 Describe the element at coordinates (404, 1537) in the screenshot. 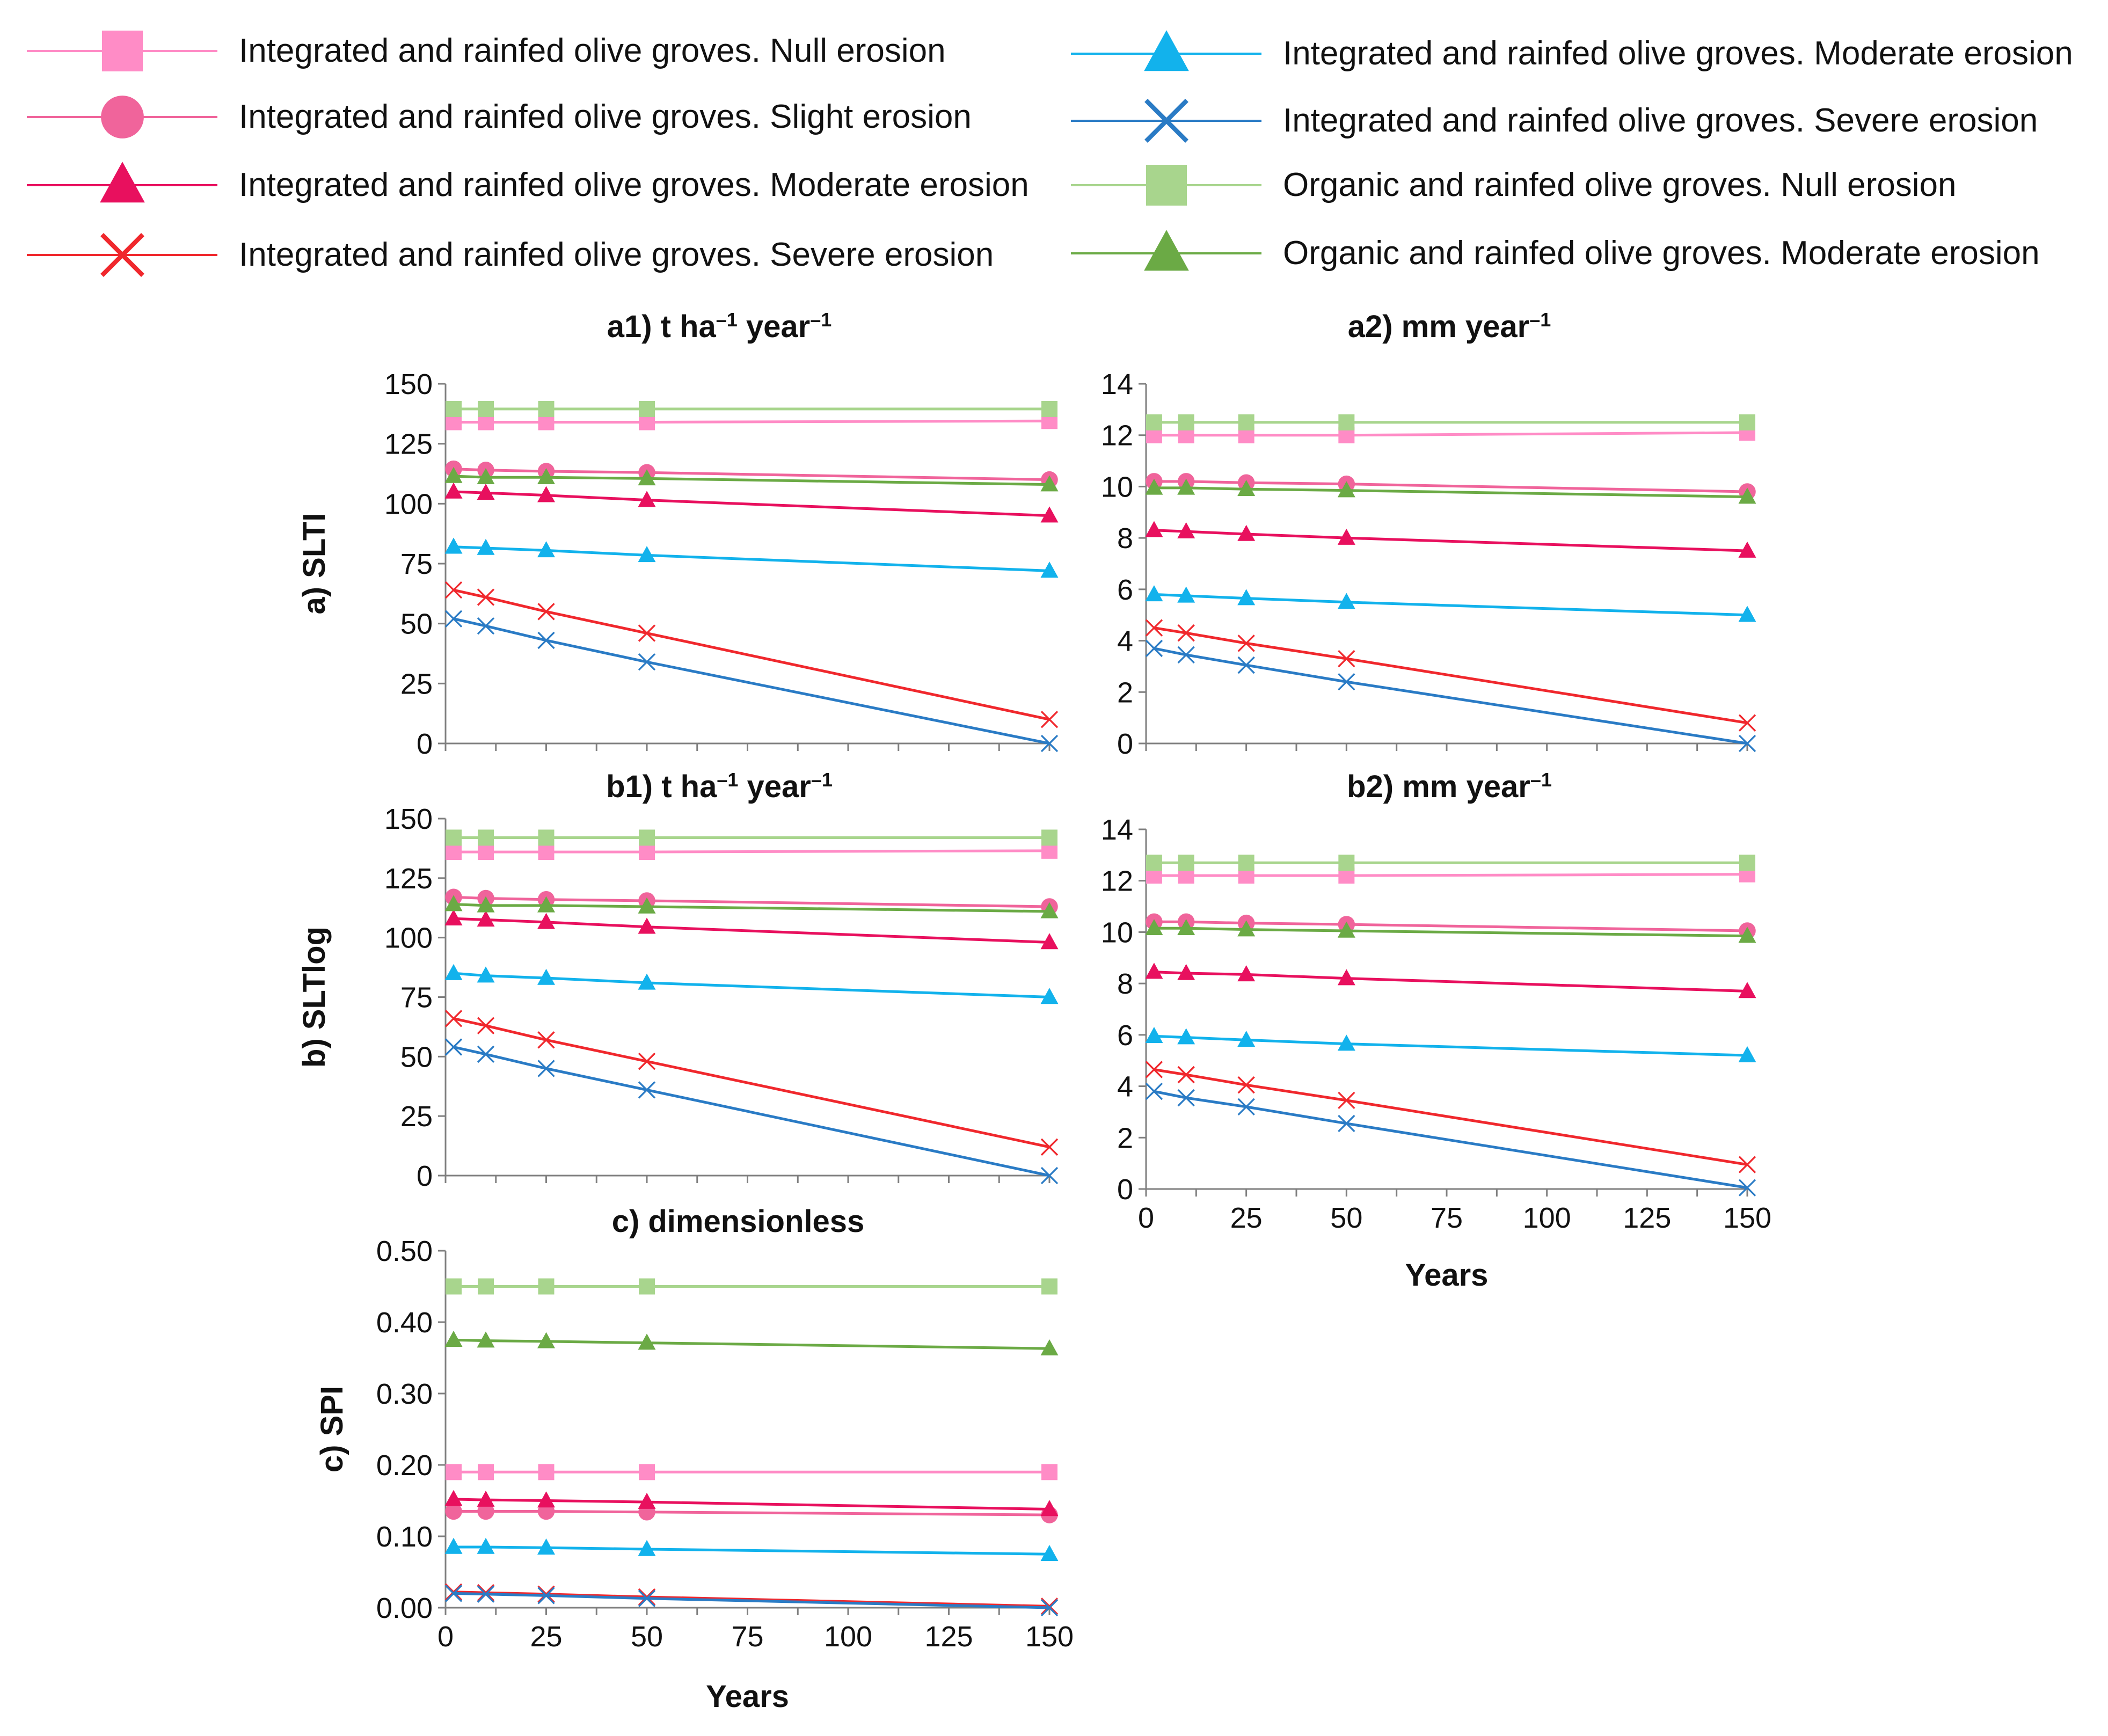

I see `y-tick-label: 0.10` at that location.